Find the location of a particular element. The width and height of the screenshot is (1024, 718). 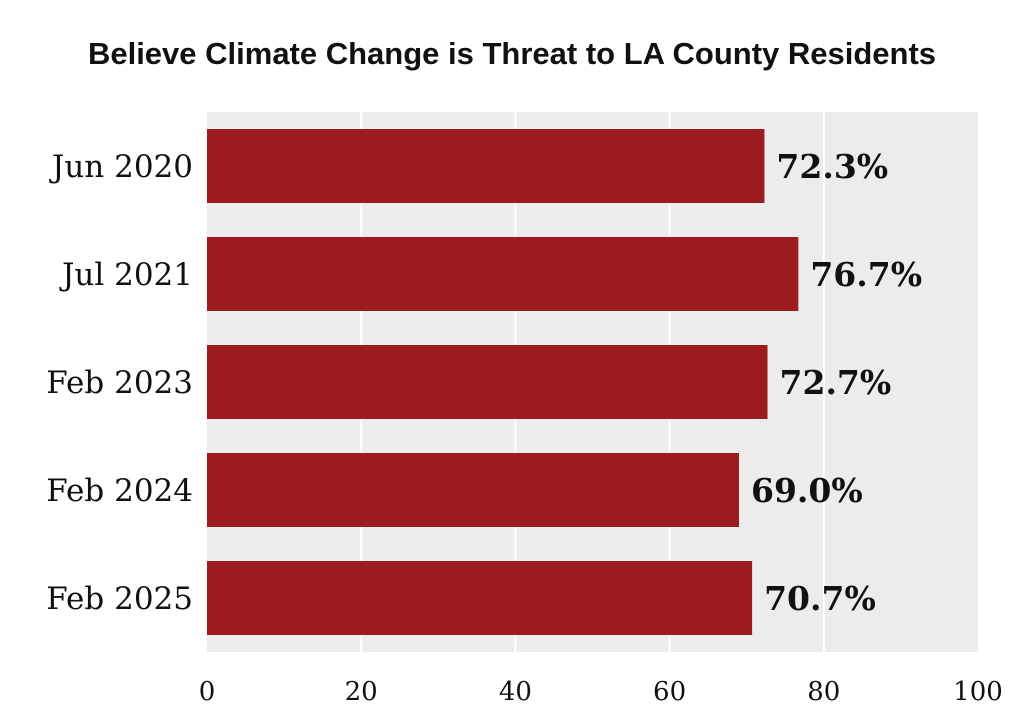

x-tick-label: 60 is located at coordinates (669, 692).